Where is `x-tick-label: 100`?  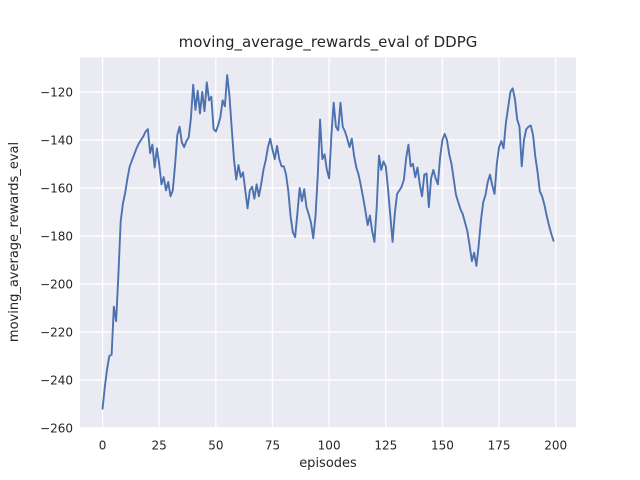
x-tick-label: 100 is located at coordinates (329, 446).